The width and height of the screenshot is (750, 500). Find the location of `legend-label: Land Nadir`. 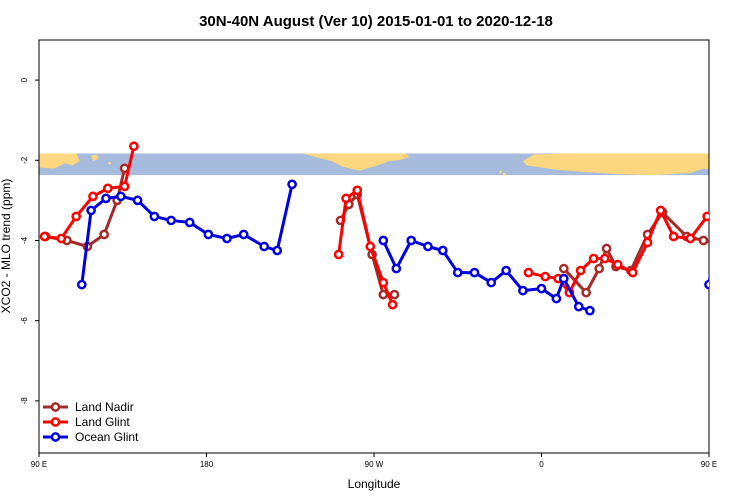

legend-label: Land Nadir is located at coordinates (104, 407).